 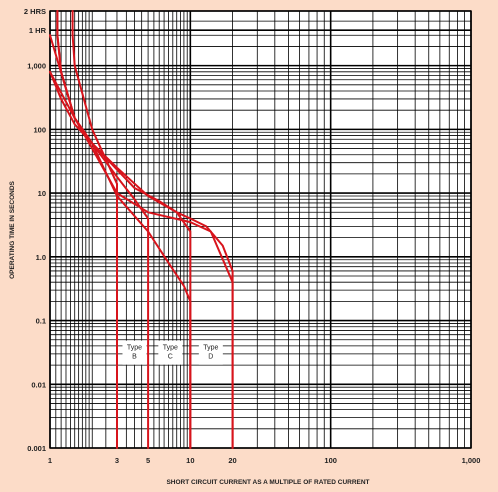 I want to click on x-tick-label: 20, so click(x=232, y=460).